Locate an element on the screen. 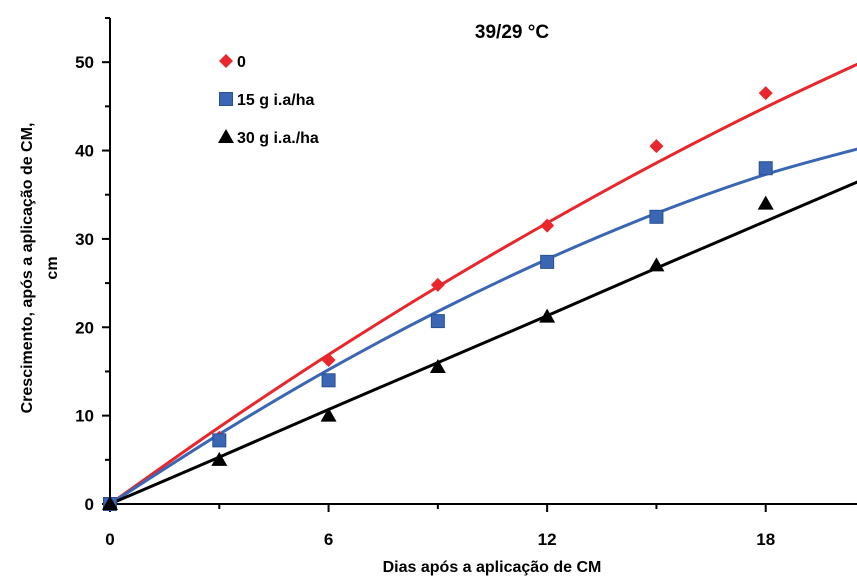 The width and height of the screenshot is (857, 580). x-tick-label: 6 is located at coordinates (328, 539).